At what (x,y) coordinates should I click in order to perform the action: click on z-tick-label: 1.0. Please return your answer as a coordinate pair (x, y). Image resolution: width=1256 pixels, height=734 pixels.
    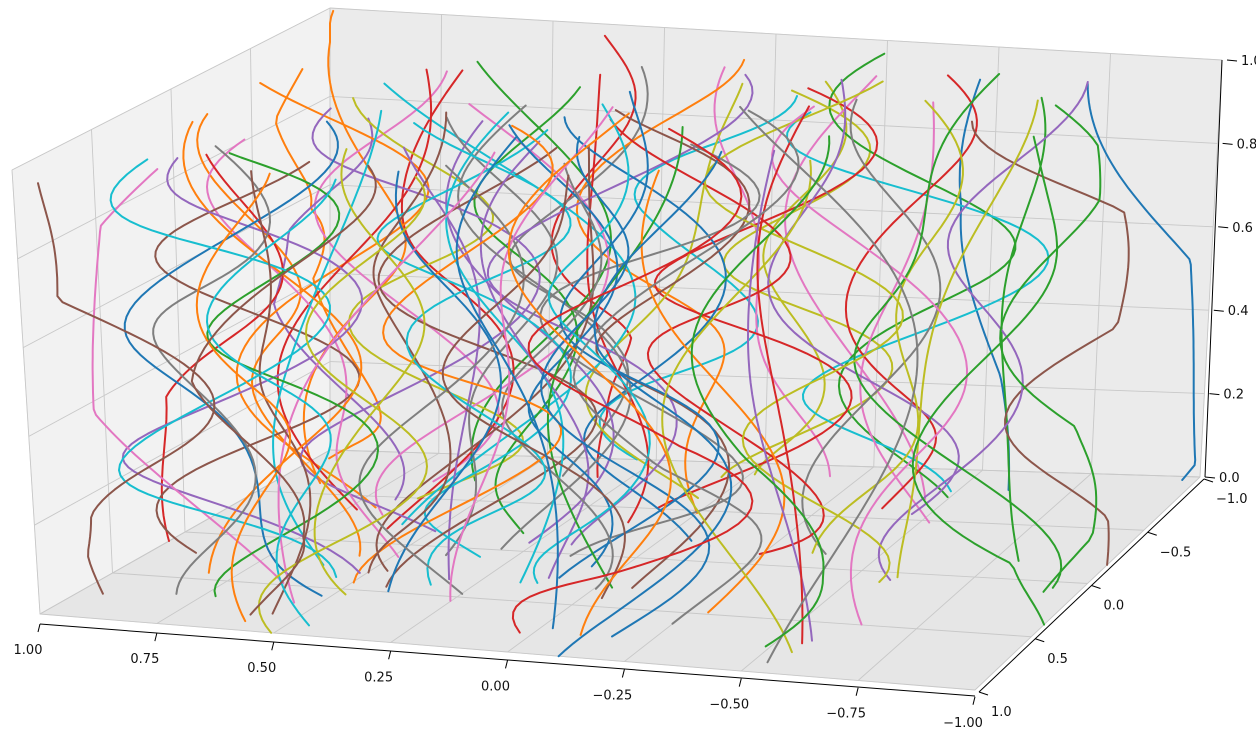
    Looking at the image, I should click on (1248, 61).